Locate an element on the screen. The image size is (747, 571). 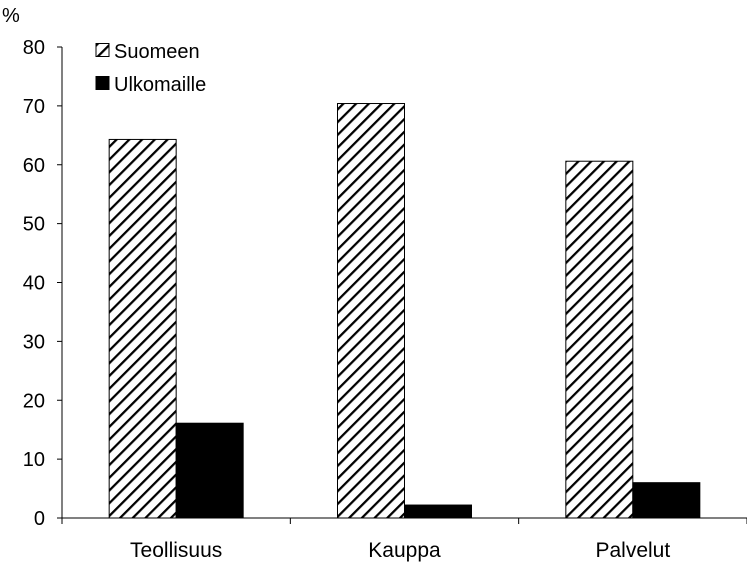
bar-ulkomaille-palvelut is located at coordinates (666, 500).